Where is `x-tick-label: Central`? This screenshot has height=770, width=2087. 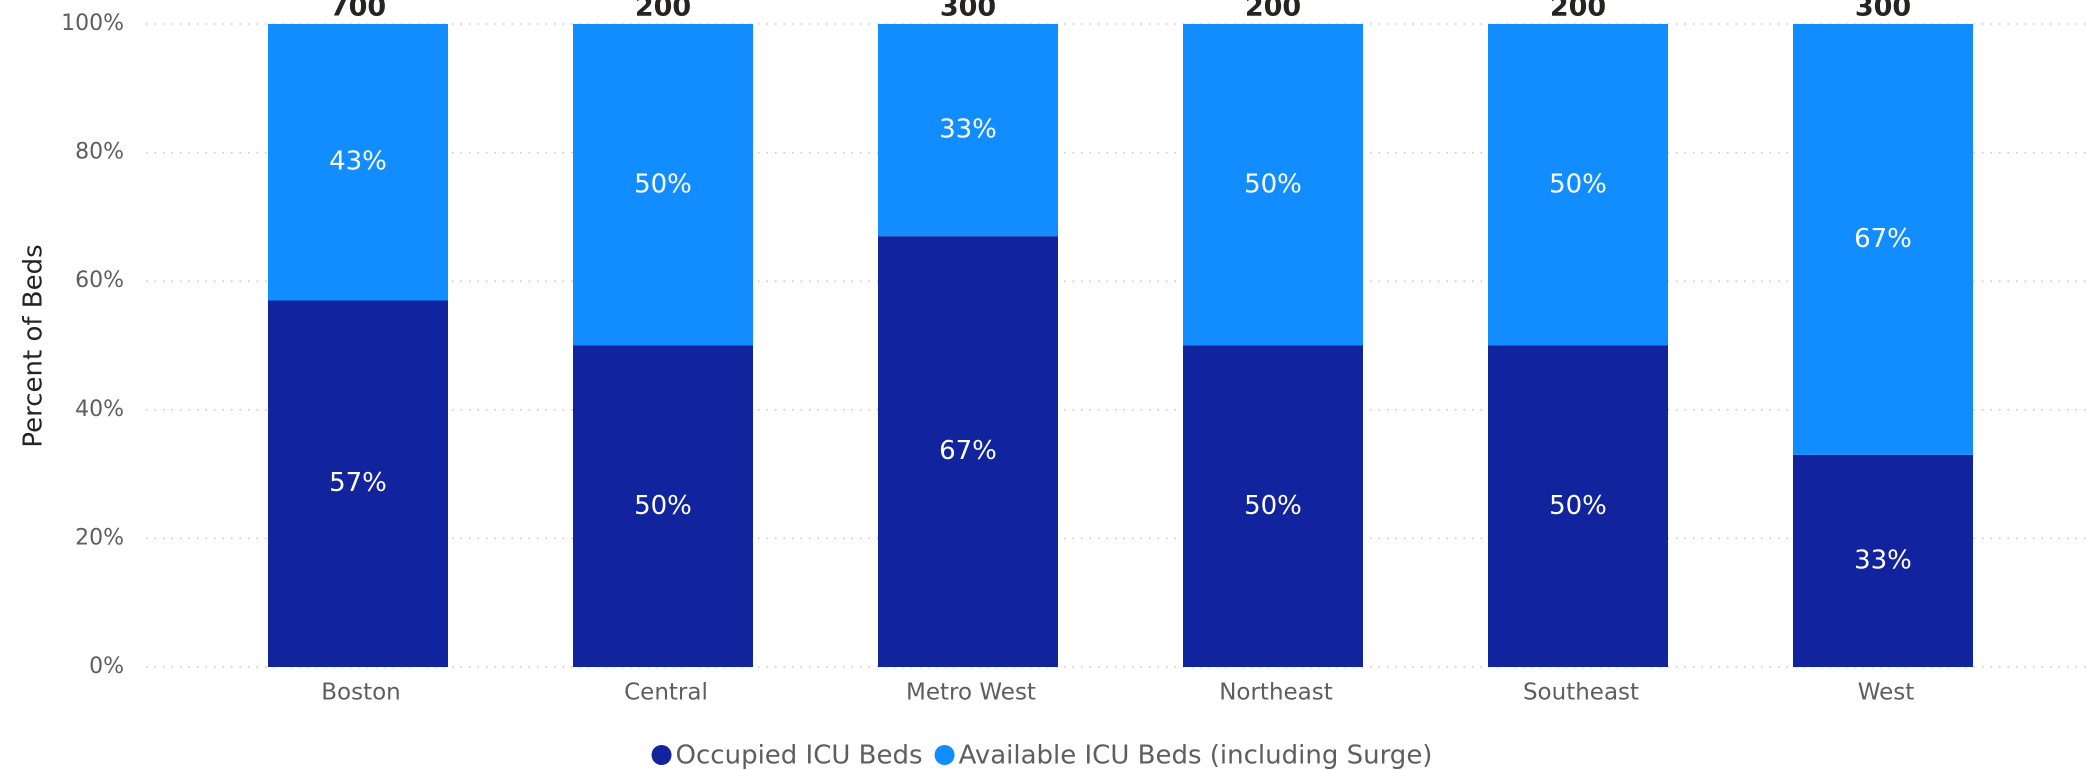
x-tick-label: Central is located at coordinates (666, 693).